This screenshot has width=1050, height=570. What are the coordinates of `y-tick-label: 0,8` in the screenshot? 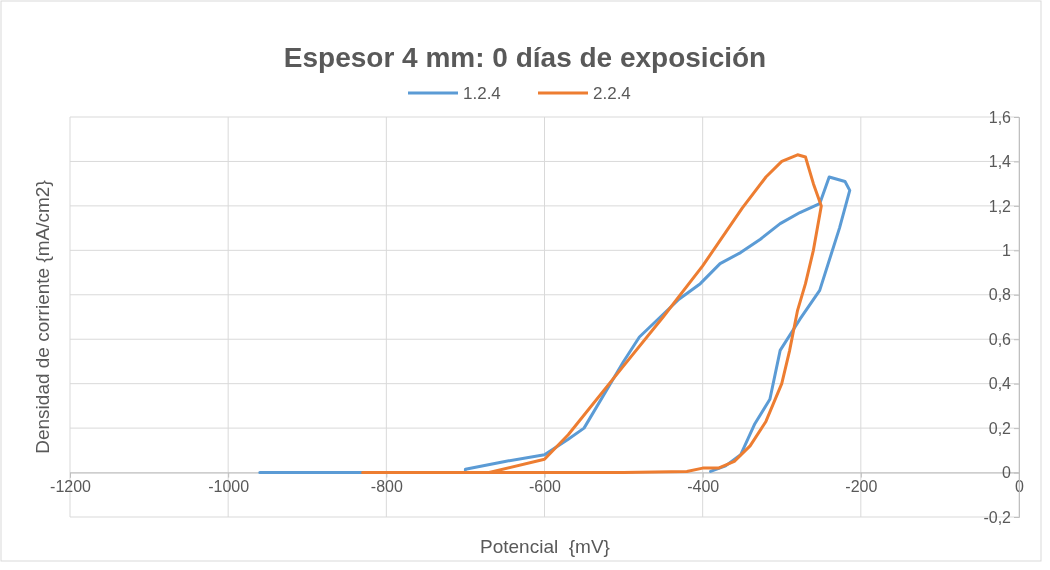 It's located at (1000, 295).